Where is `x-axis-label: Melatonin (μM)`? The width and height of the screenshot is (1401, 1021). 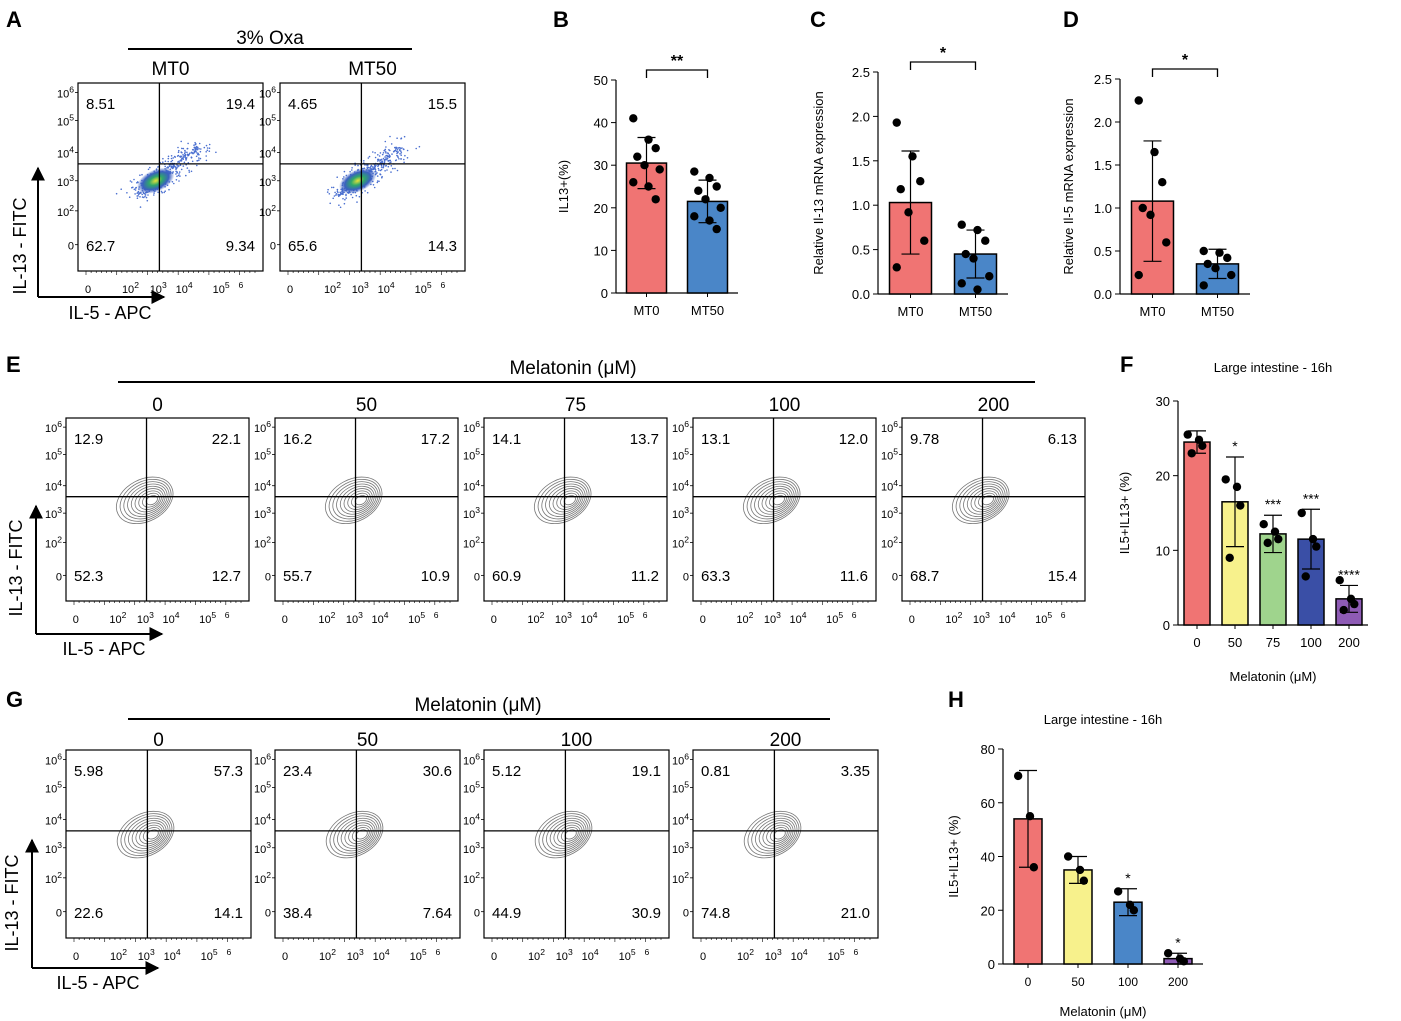 x-axis-label: Melatonin (μM) is located at coordinates (1273, 676).